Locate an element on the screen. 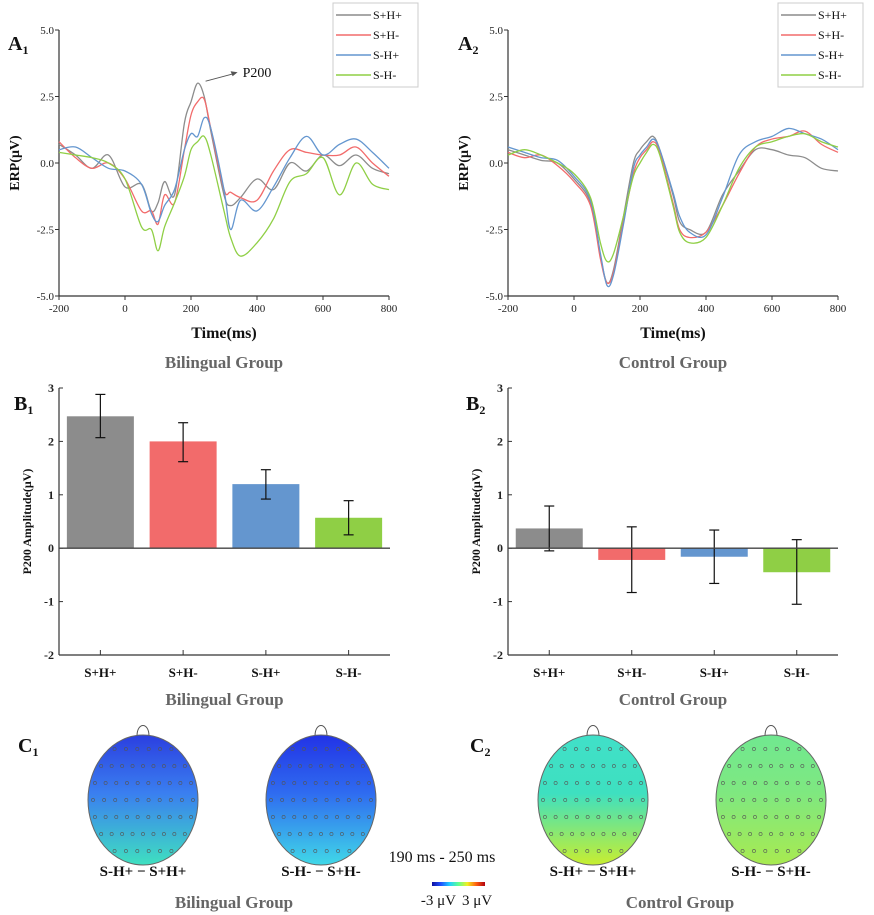 The width and height of the screenshot is (874, 915). legend-label: S-H- is located at coordinates (384, 75).